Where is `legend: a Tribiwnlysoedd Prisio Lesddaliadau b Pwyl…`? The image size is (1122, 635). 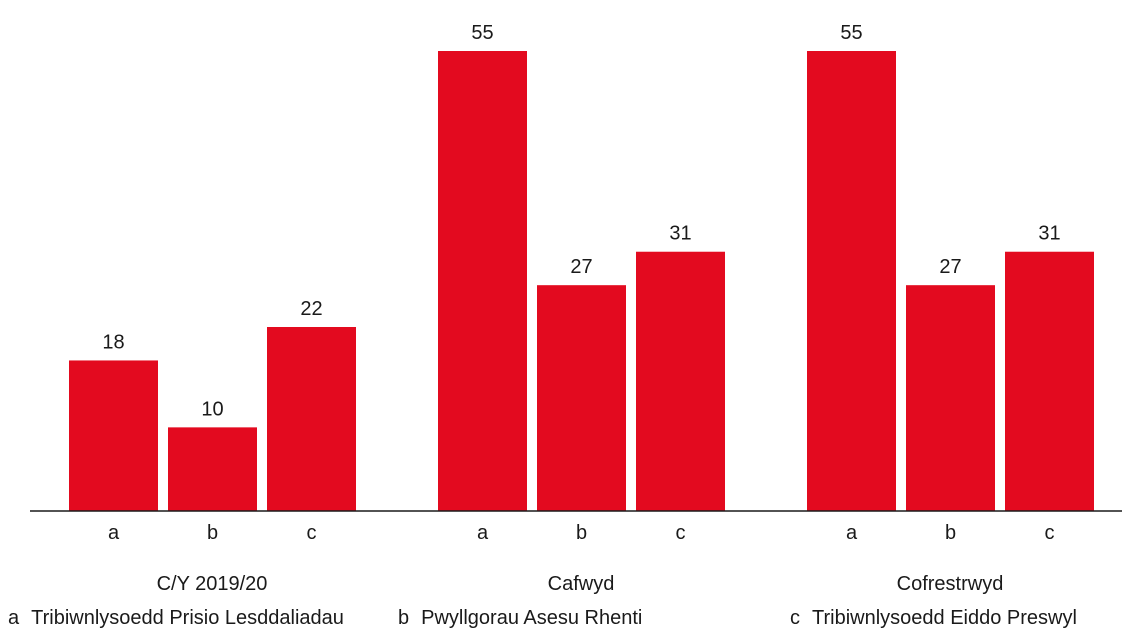 legend: a Tribiwnlysoedd Prisio Lesddaliadau b Pwyl… is located at coordinates (542, 618).